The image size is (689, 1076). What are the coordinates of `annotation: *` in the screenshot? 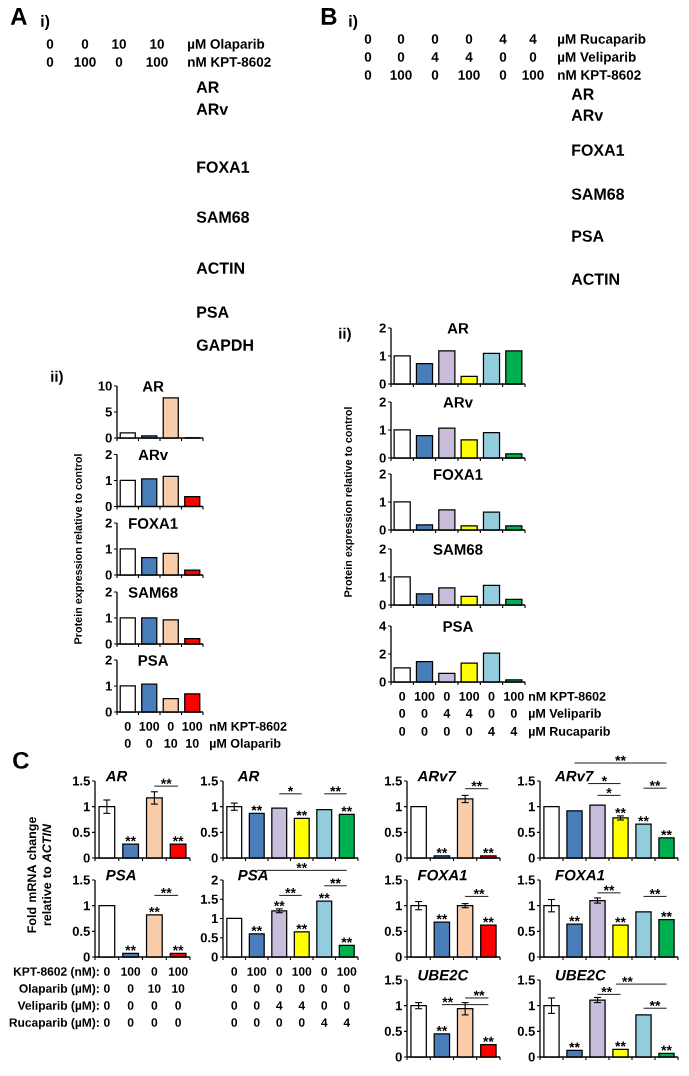 It's located at (604, 779).